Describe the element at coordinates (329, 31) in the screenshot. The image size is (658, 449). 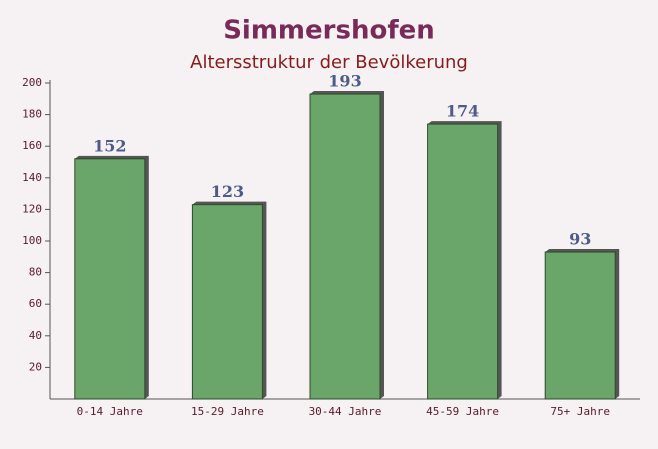
I see `chart-title: Simmershofen` at that location.